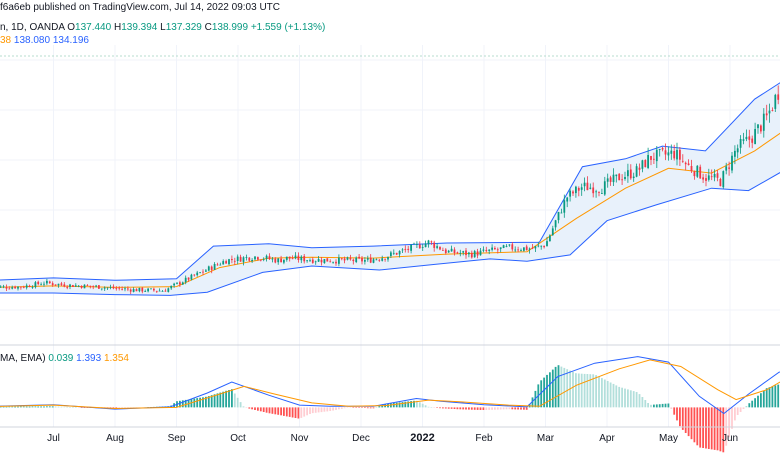  What do you see at coordinates (230, 27) in the screenshot?
I see `close-value: 138.999` at bounding box center [230, 27].